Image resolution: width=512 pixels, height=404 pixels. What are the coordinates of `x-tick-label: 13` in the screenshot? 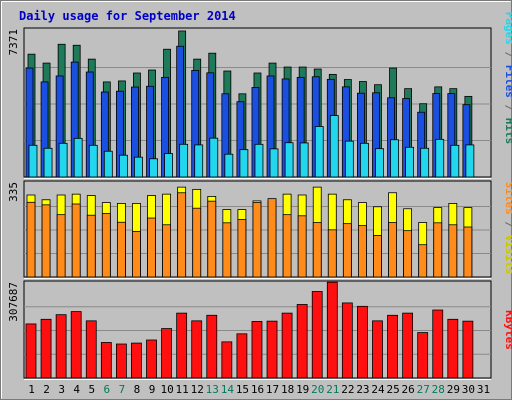 It's located at (212, 389).